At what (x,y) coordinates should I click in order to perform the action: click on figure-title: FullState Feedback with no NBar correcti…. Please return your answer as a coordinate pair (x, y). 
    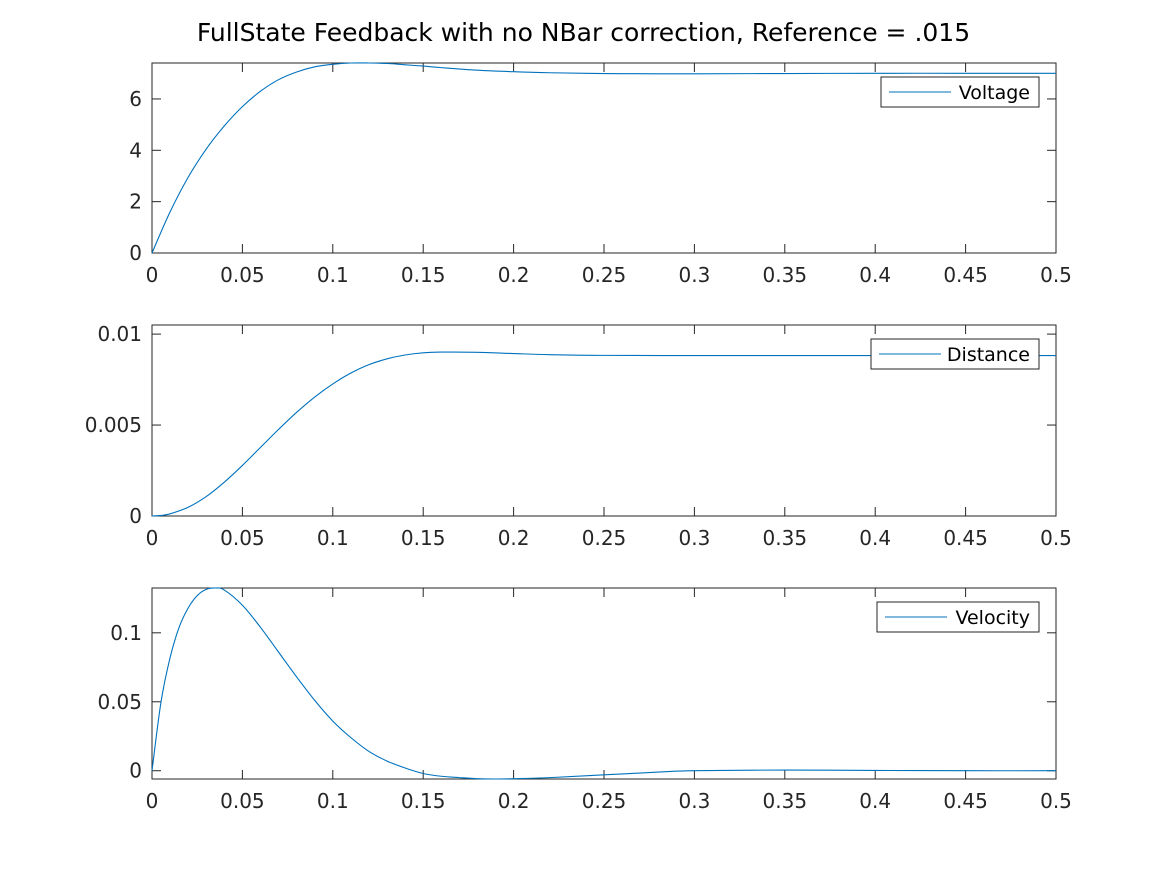
    Looking at the image, I should click on (583, 32).